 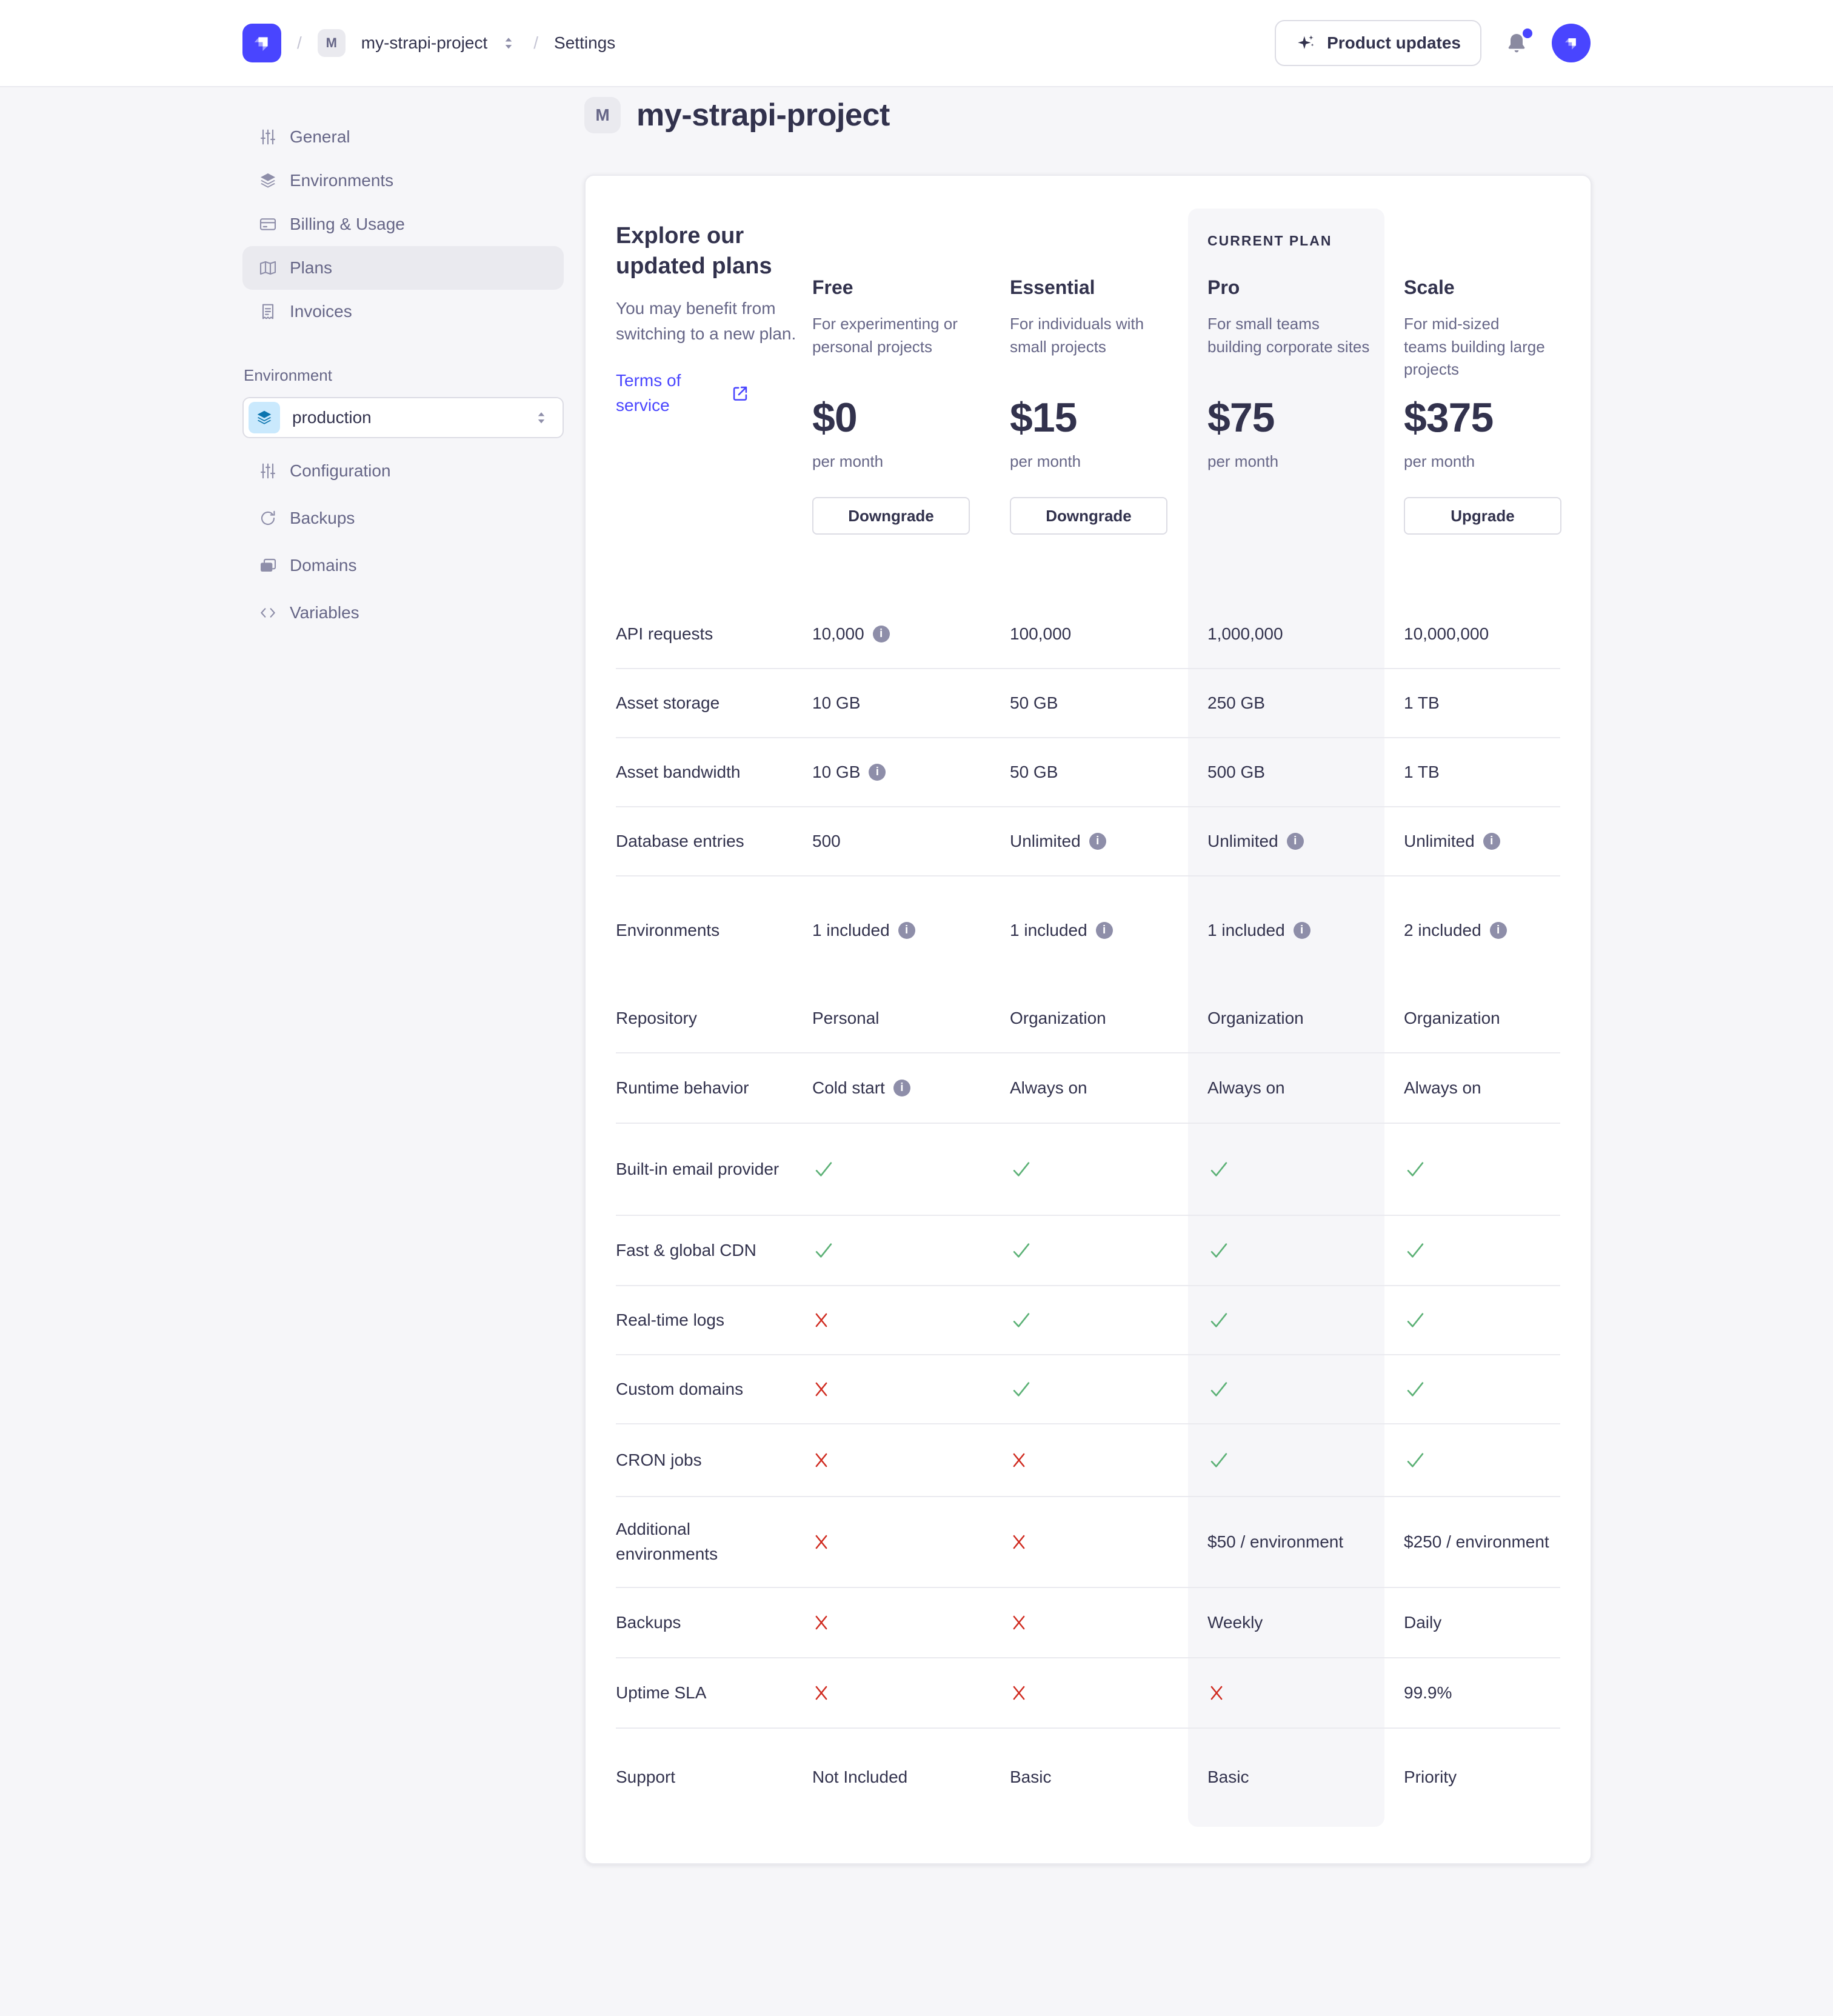 What do you see at coordinates (403, 417) in the screenshot?
I see `environment-select: production` at bounding box center [403, 417].